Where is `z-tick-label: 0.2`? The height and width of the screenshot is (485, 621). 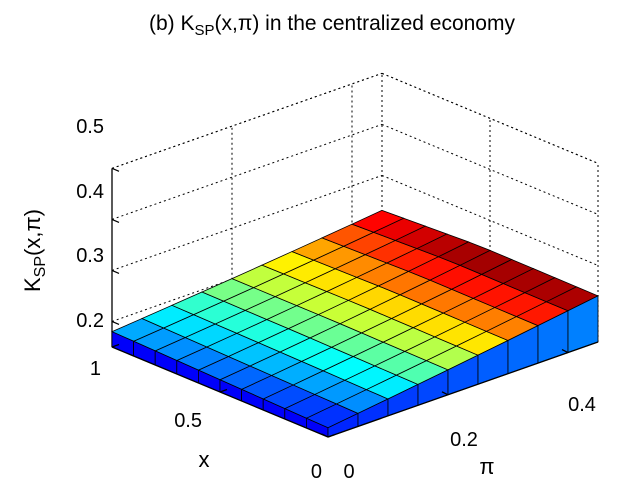
z-tick-label: 0.2 is located at coordinates (90, 321).